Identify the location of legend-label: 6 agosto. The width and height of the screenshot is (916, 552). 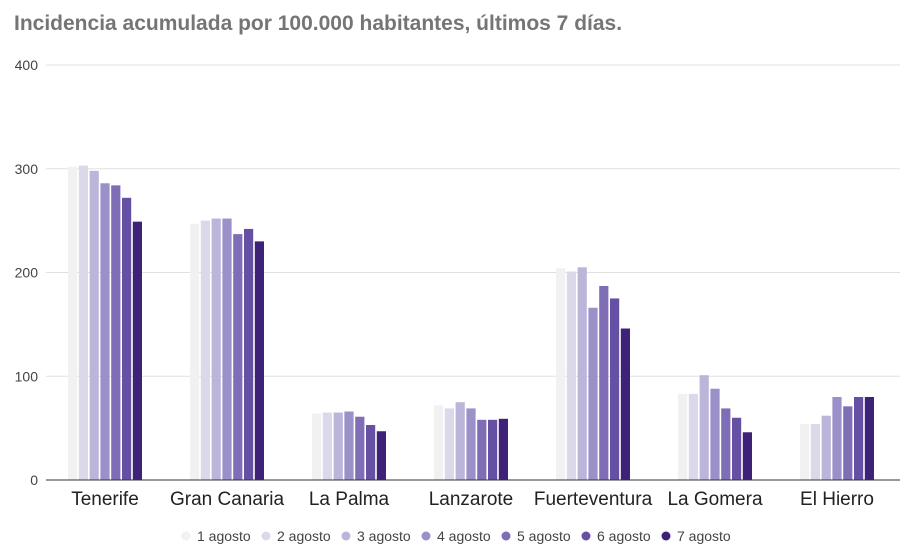
(624, 536).